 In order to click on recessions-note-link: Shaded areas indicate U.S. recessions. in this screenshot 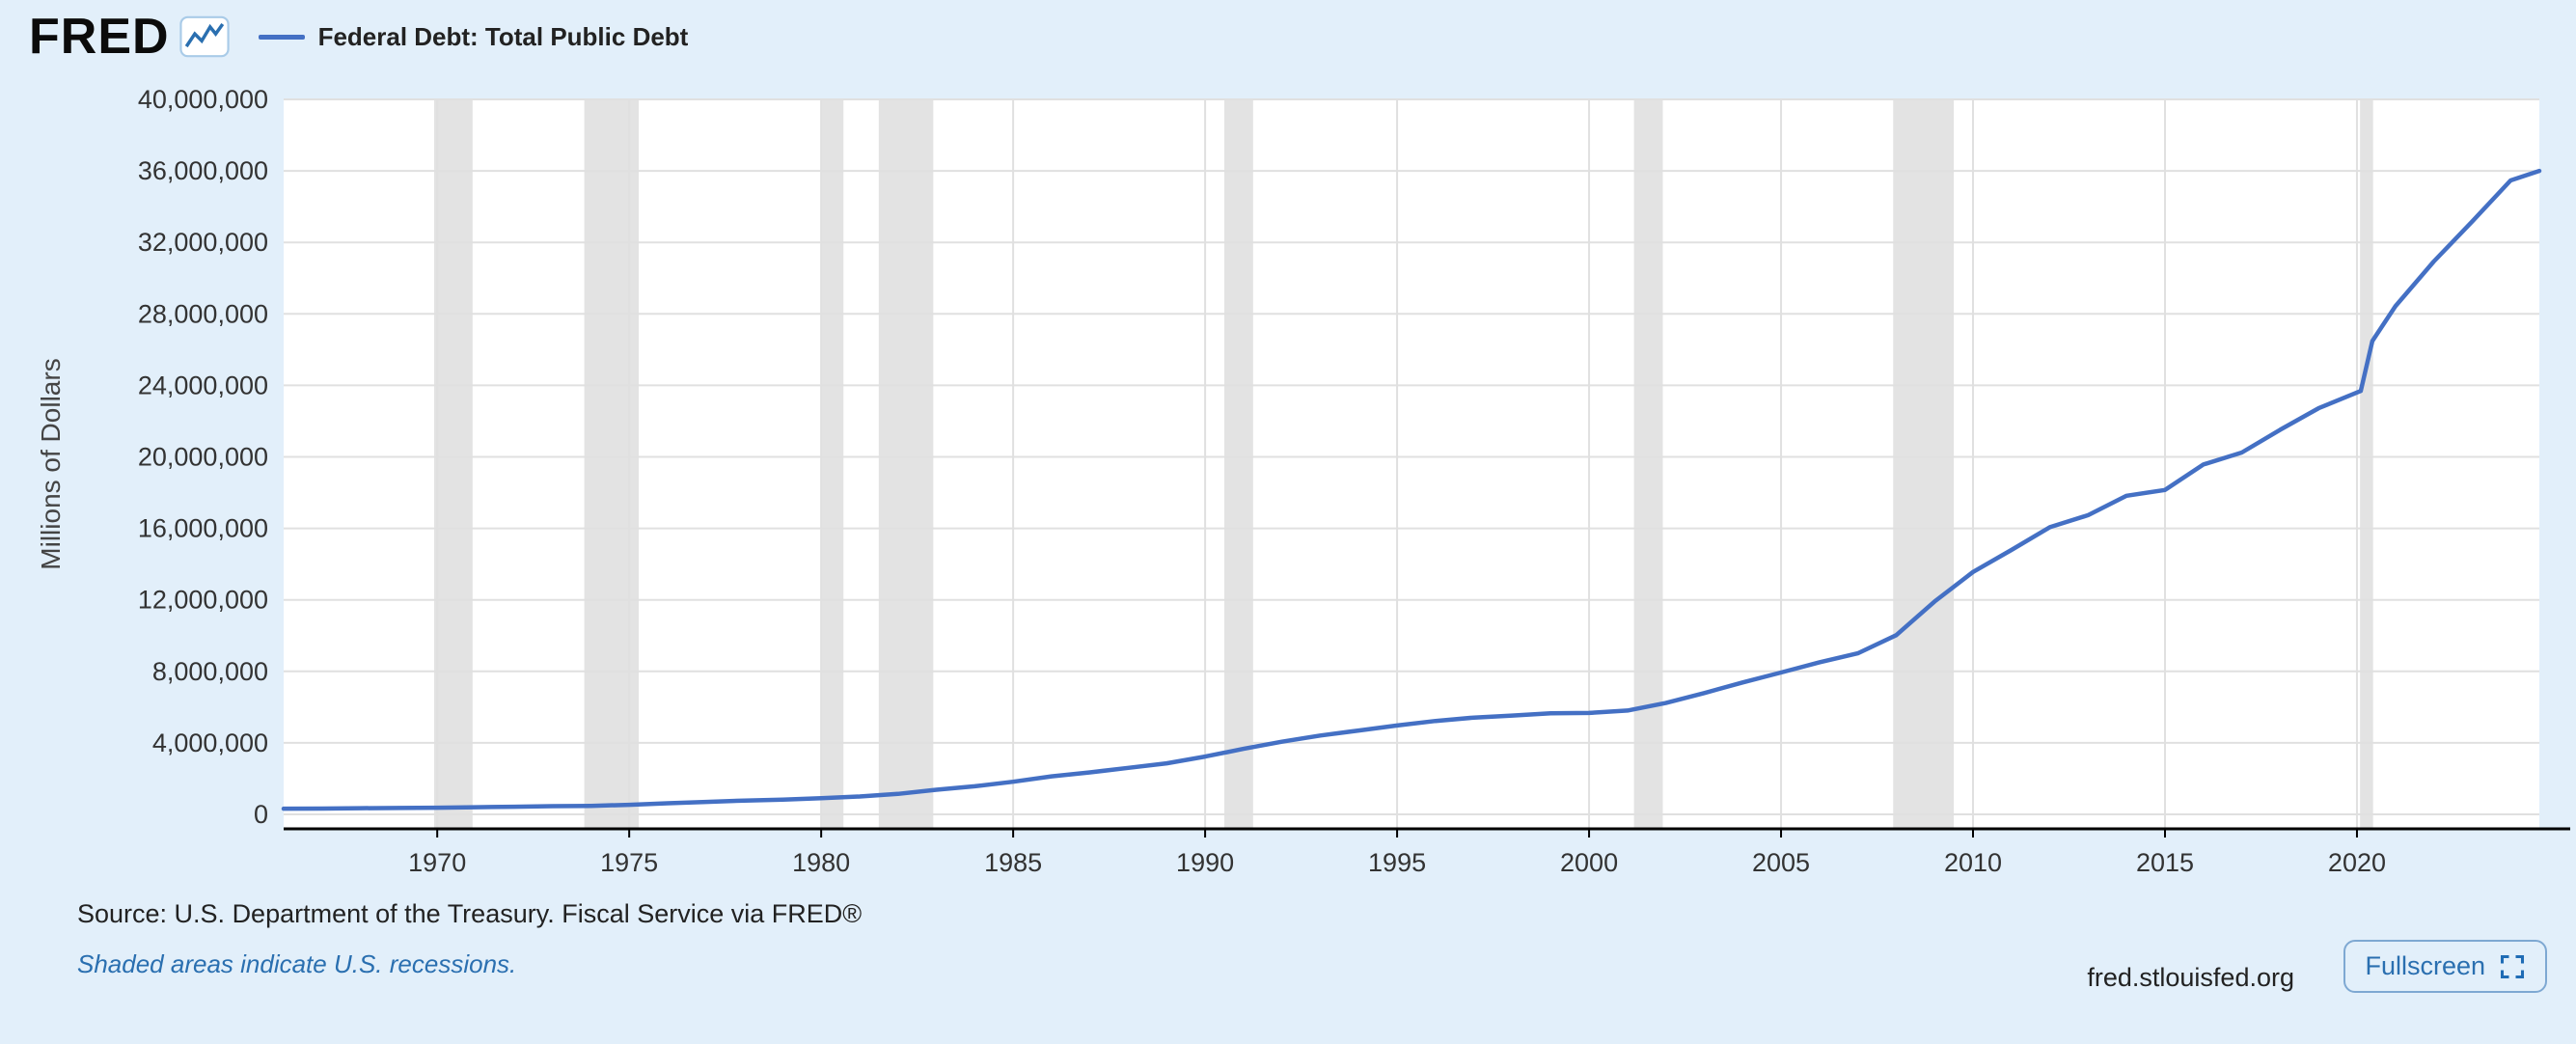, I will do `click(297, 964)`.